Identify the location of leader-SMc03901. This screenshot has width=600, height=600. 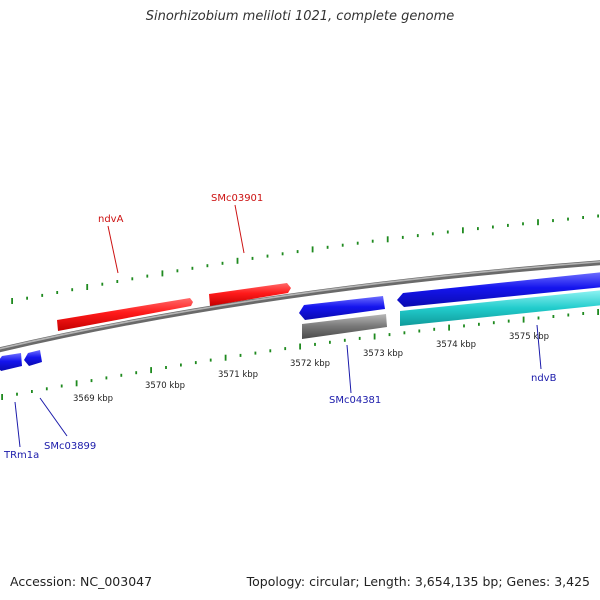
(239, 229).